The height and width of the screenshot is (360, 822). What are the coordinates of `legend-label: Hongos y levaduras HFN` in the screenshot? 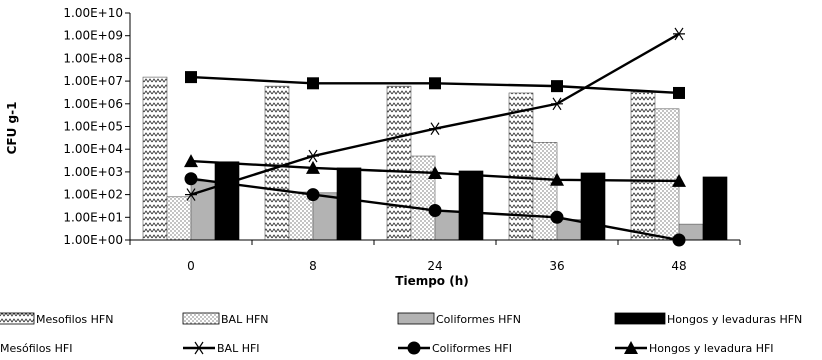 It's located at (734, 319).